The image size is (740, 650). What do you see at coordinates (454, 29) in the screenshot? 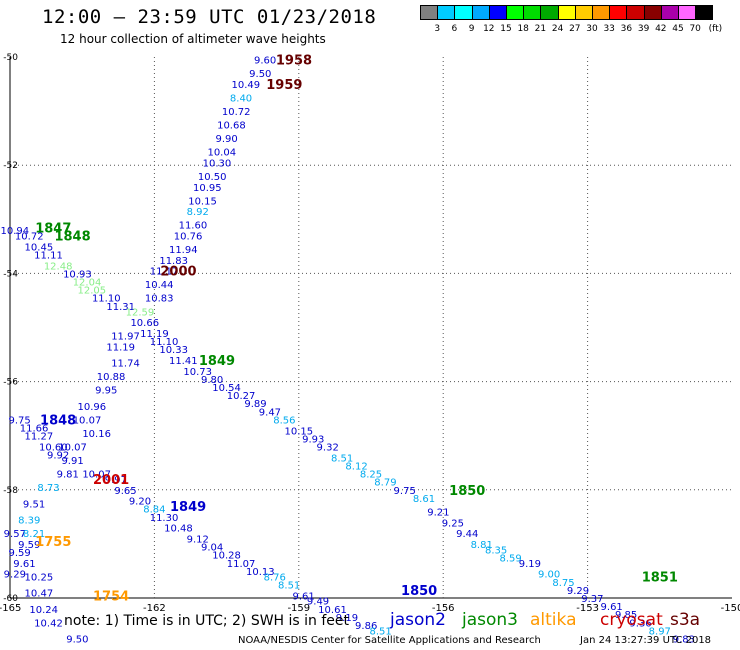
I see `legend-label: 6` at bounding box center [454, 29].